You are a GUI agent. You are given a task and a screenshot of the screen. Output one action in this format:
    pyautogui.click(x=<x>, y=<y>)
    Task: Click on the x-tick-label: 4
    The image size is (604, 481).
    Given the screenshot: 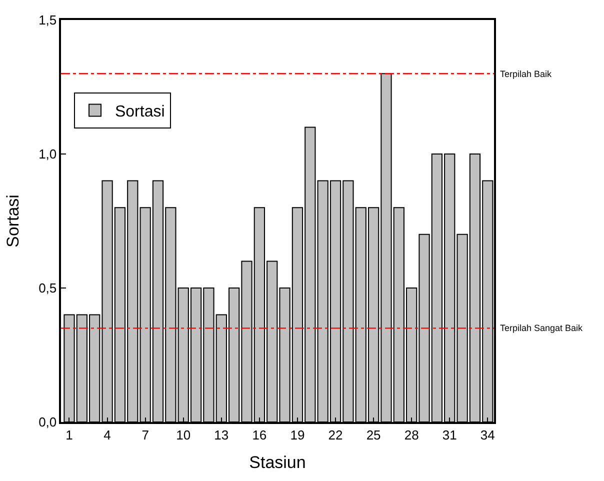 What is the action you would take?
    pyautogui.click(x=107, y=434)
    